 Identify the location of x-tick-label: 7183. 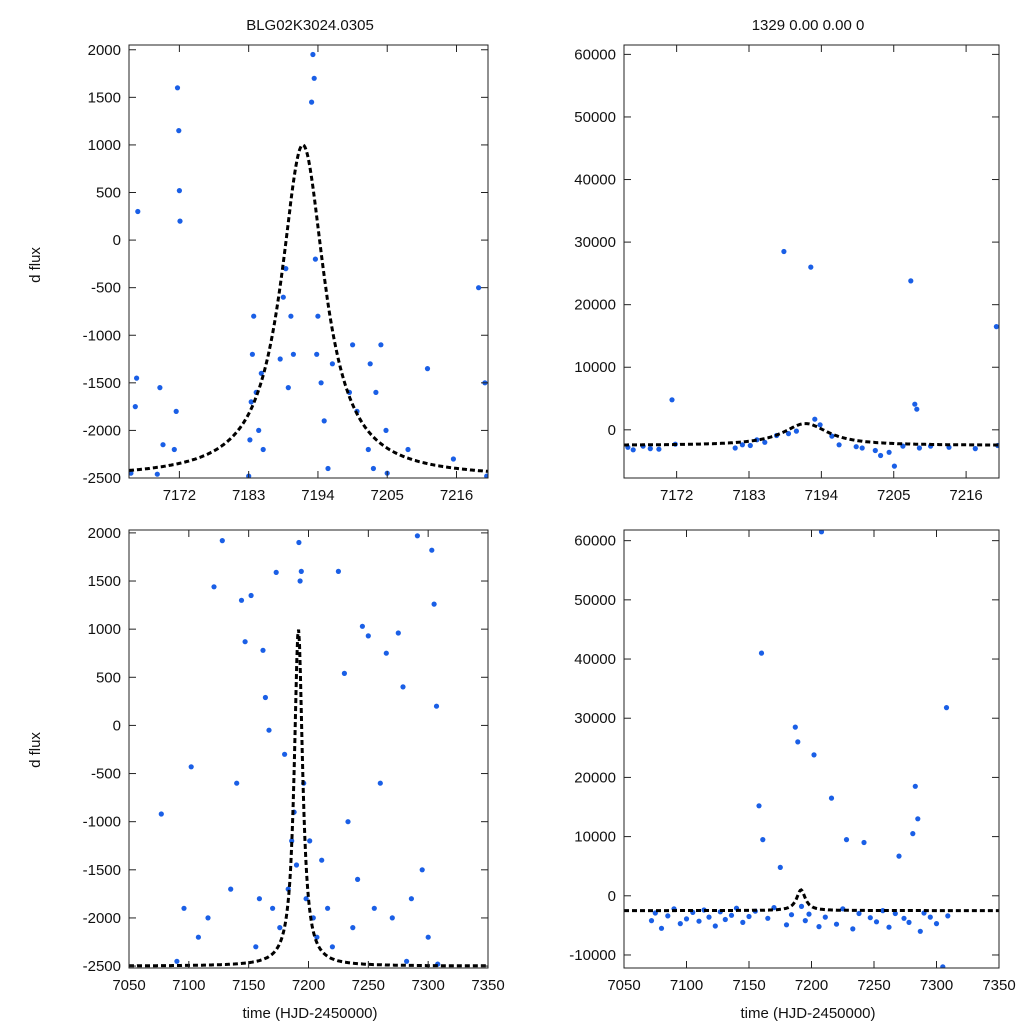
(748, 495).